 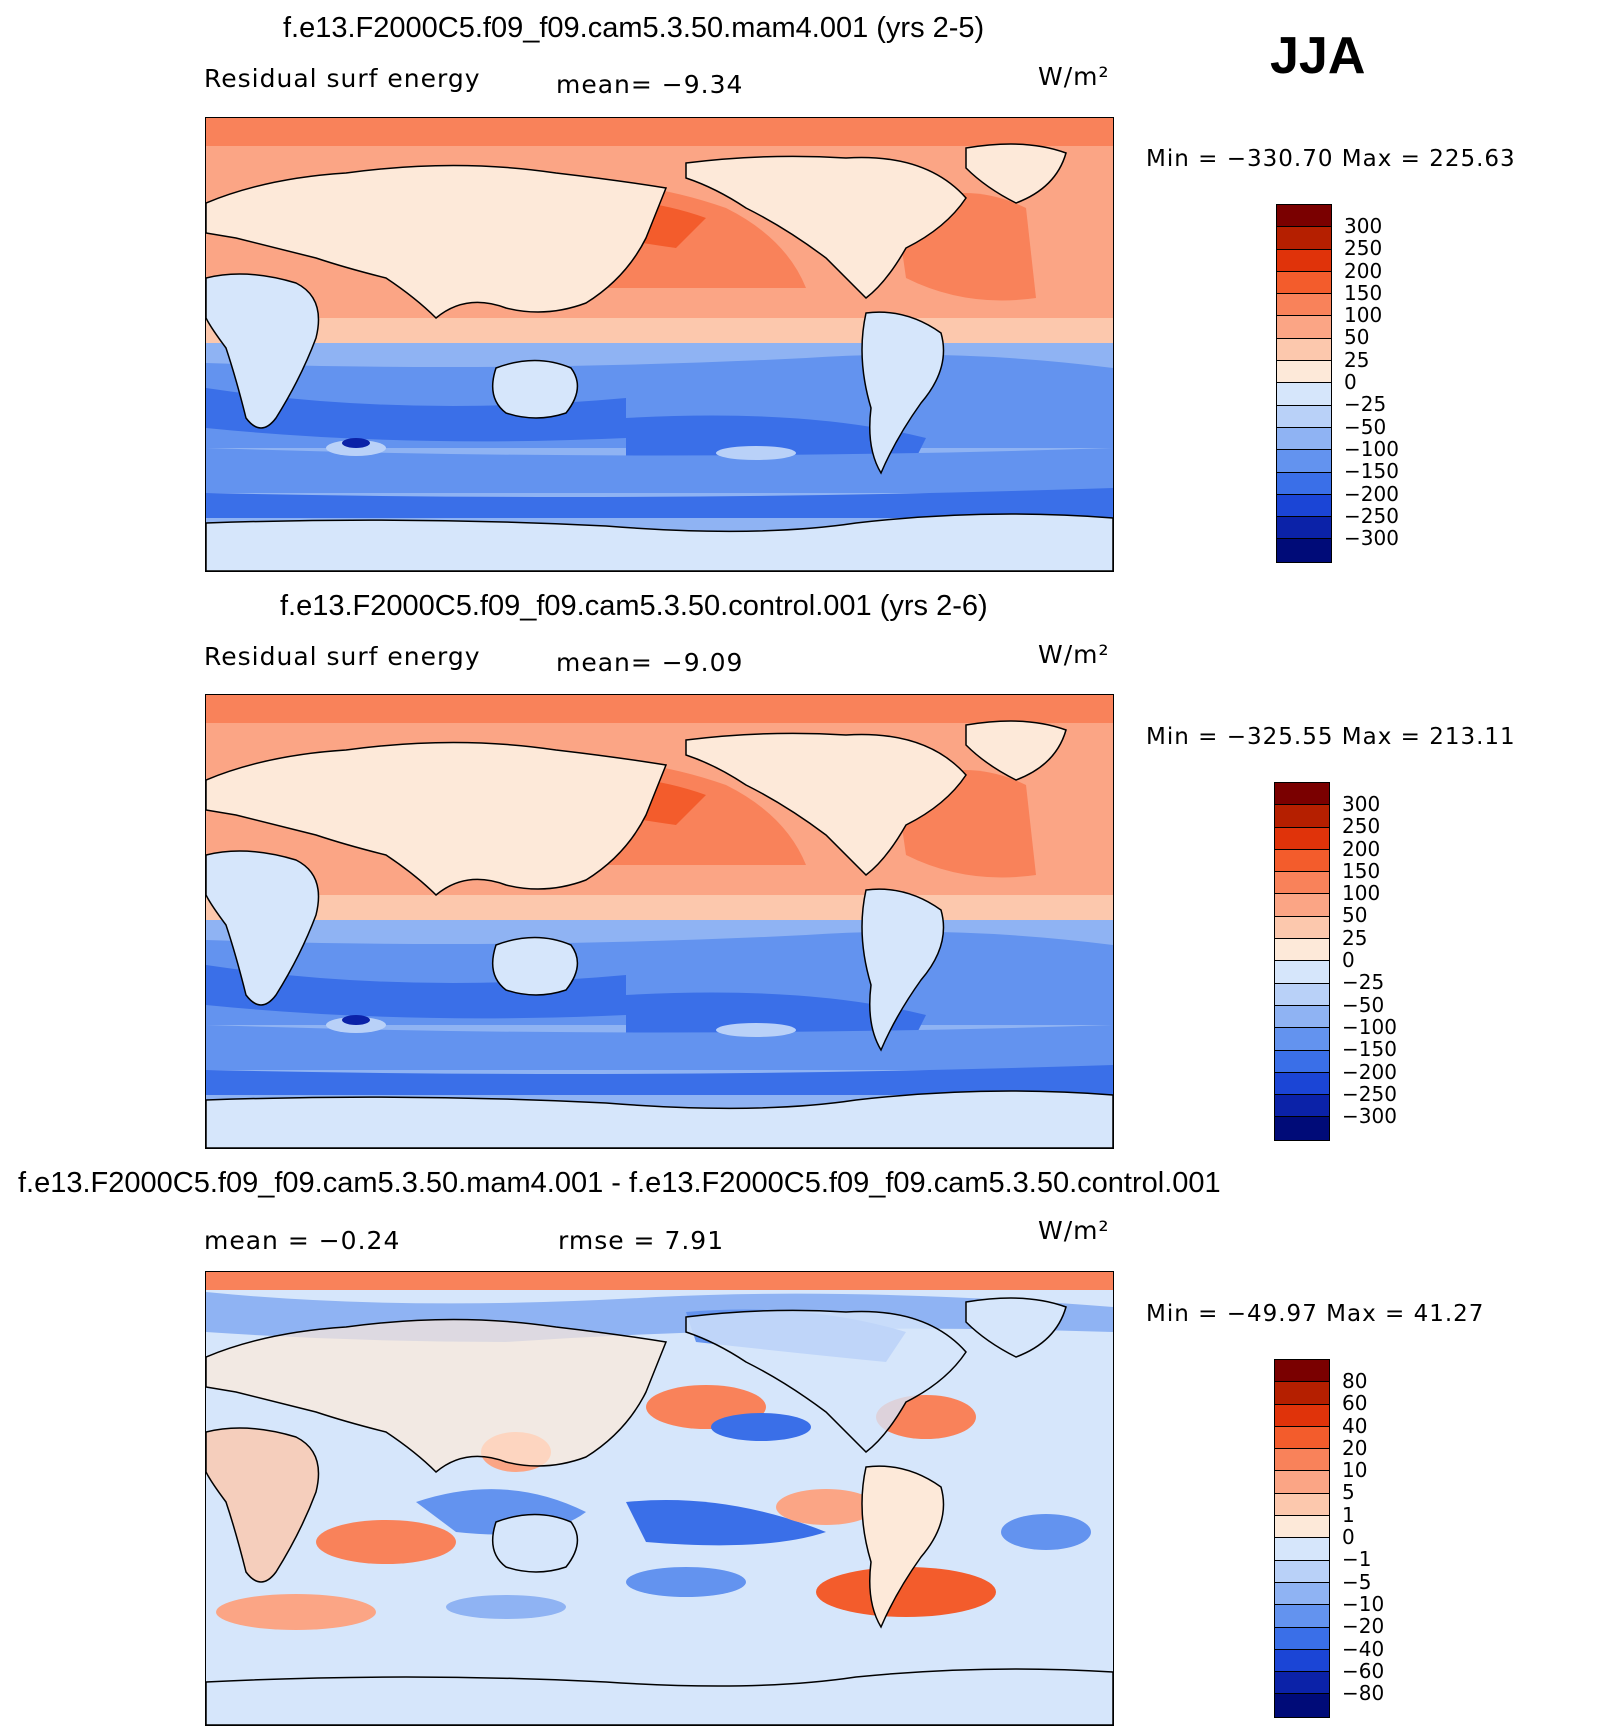 What do you see at coordinates (1363, 1648) in the screenshot?
I see `colorbar-tick-label: −40` at bounding box center [1363, 1648].